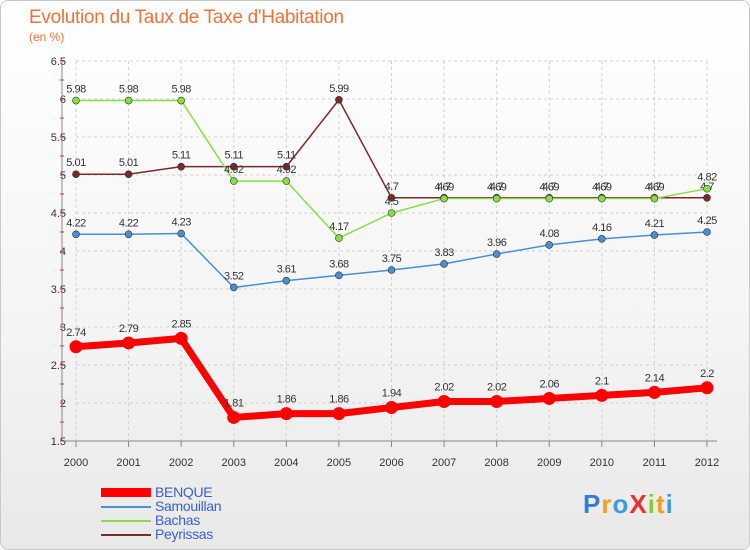 The image size is (750, 550). I want to click on data-label-samouillan: 3.96, so click(497, 243).